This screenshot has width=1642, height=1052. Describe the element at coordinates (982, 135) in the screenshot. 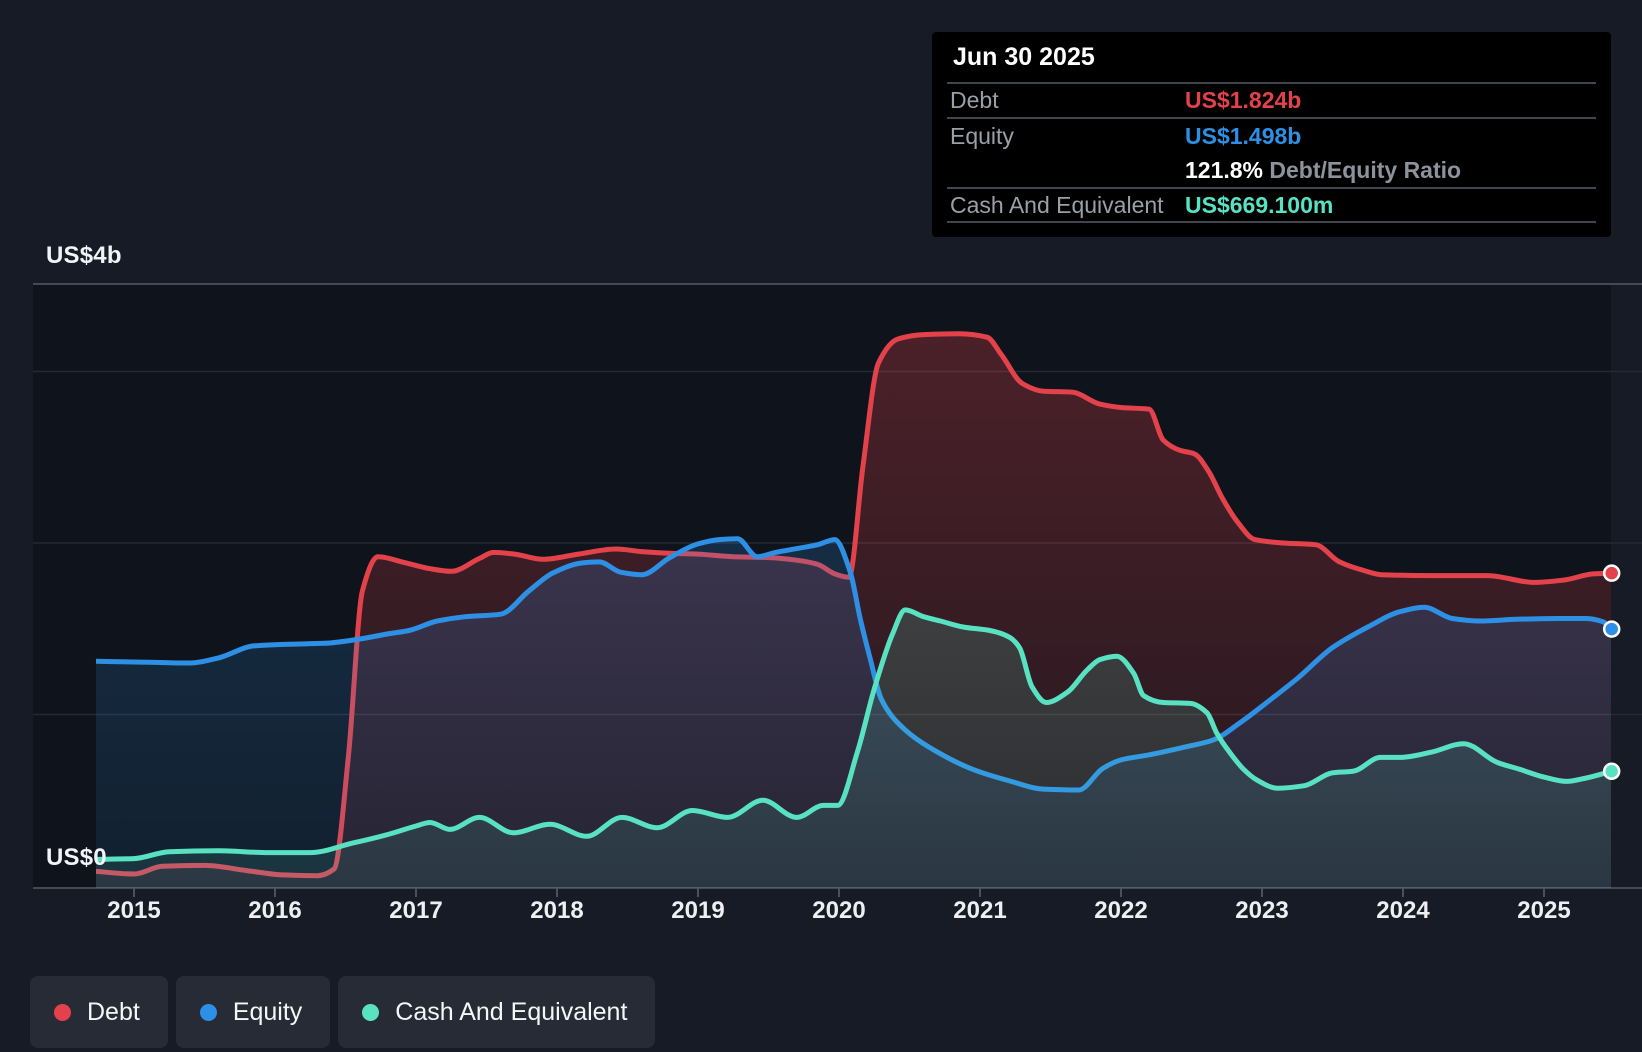

I see `tooltip-equity-label: Equity` at that location.